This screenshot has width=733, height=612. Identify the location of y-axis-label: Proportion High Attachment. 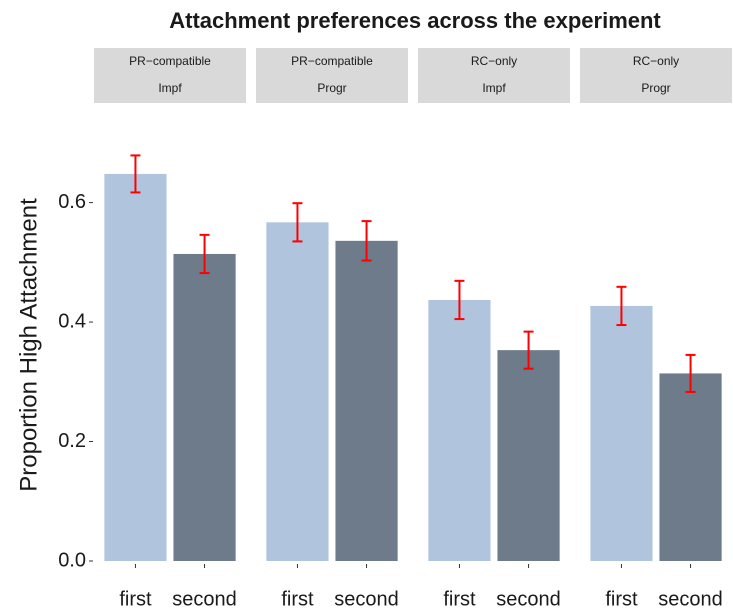
(28, 345).